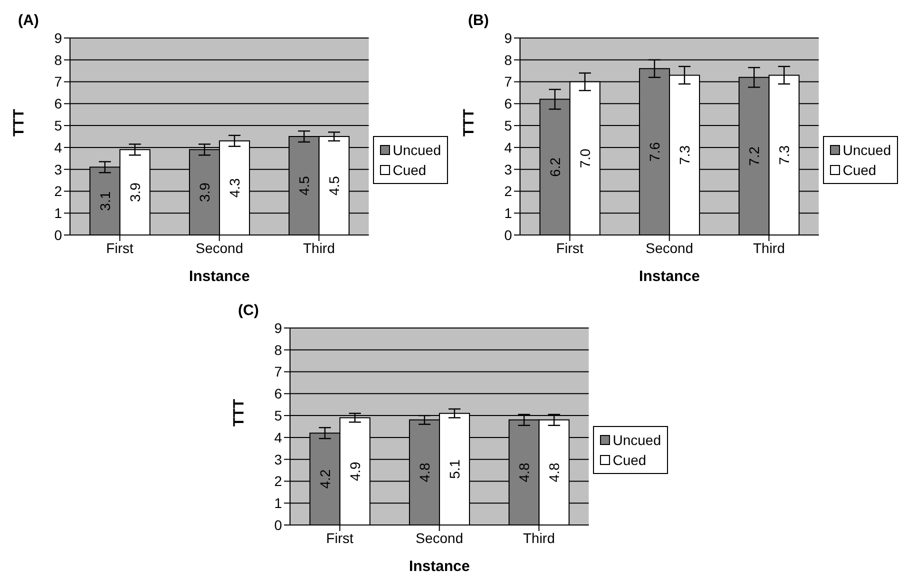 This screenshot has height=575, width=901. Describe the element at coordinates (754, 156) in the screenshot. I see `data-label: 7.2` at that location.